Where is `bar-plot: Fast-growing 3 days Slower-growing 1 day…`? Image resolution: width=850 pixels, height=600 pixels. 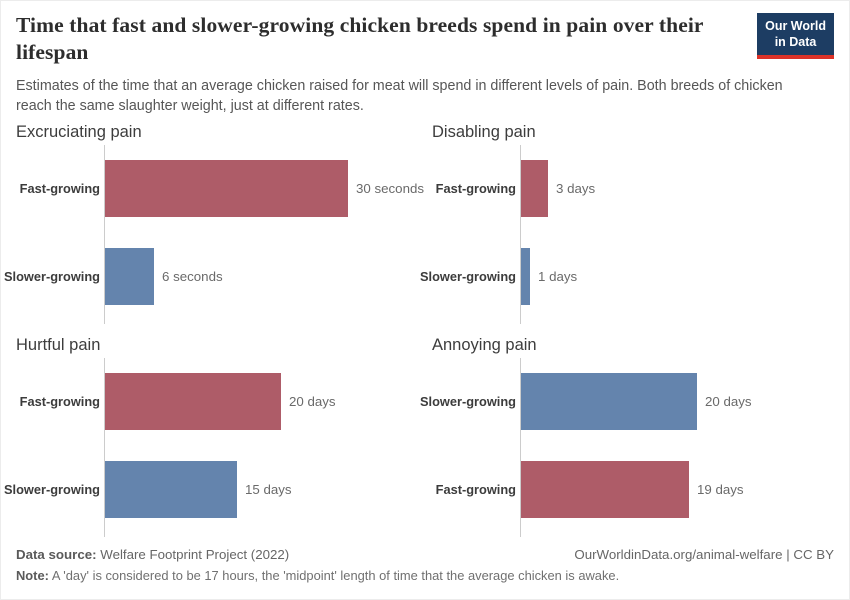 bar-plot: Fast-growing 3 days Slower-growing 1 day… is located at coordinates (627, 234).